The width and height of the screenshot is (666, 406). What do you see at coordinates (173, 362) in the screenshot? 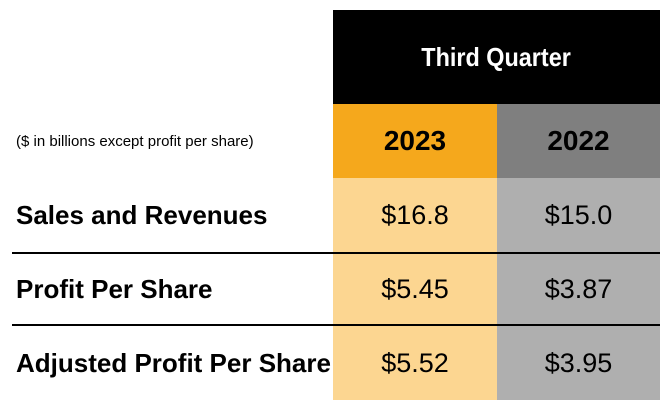
I see `row-label-adjusted-profit-per-share: Adjusted Profit Per Share` at bounding box center [173, 362].